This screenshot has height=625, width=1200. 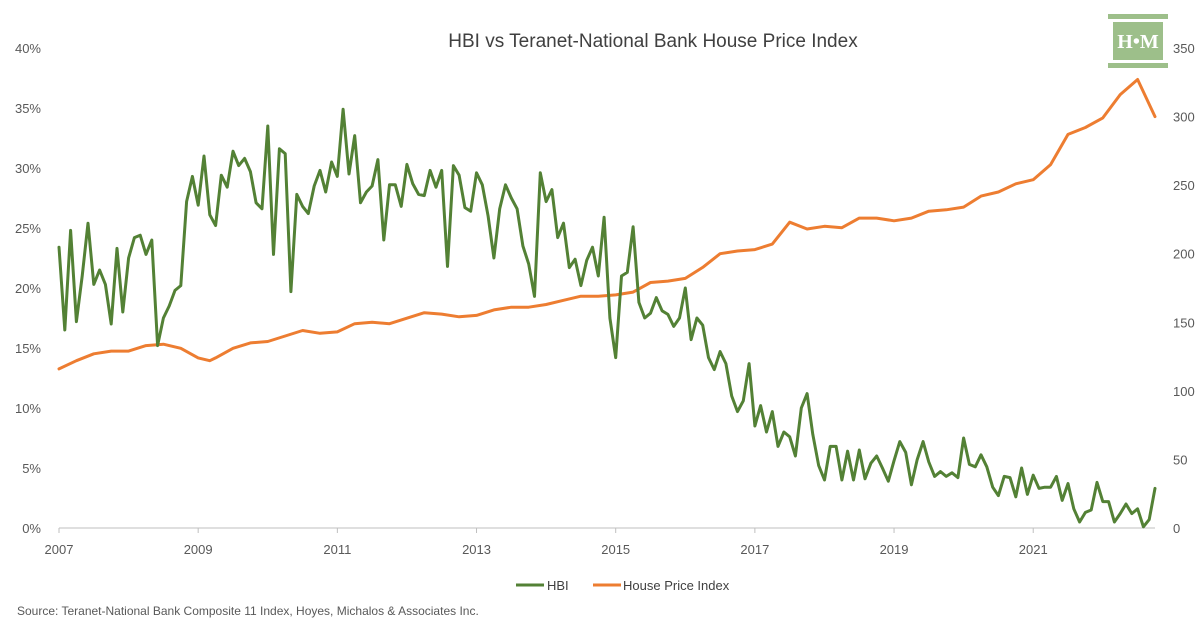 What do you see at coordinates (1184, 254) in the screenshot?
I see `right-axis-tick-label: 200` at bounding box center [1184, 254].